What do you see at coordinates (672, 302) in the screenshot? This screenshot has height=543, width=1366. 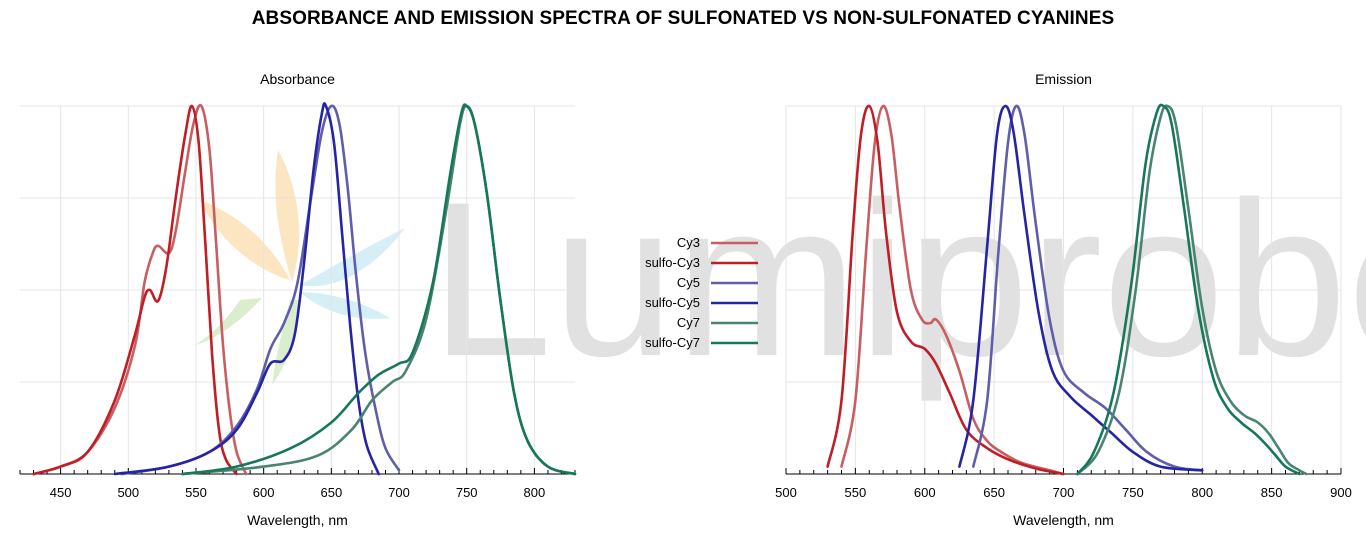 I see `legend-label: sulfo-Cy5` at bounding box center [672, 302].